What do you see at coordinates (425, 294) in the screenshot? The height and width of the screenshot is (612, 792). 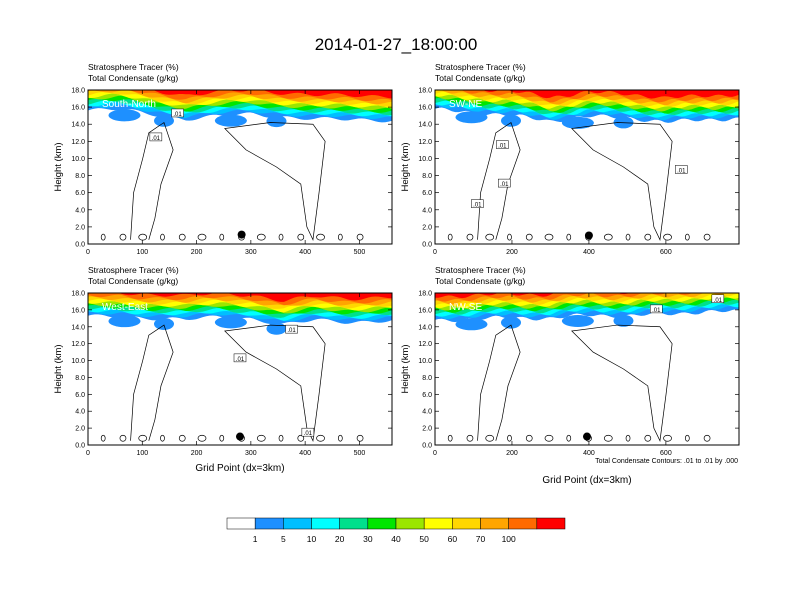 I see `y-tick-label: 18.0` at bounding box center [425, 294].